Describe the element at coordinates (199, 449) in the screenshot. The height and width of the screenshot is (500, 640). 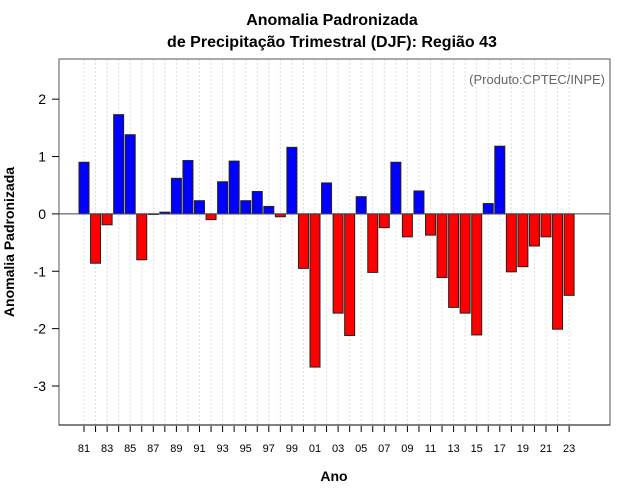
I see `x-tick-label: 91` at that location.